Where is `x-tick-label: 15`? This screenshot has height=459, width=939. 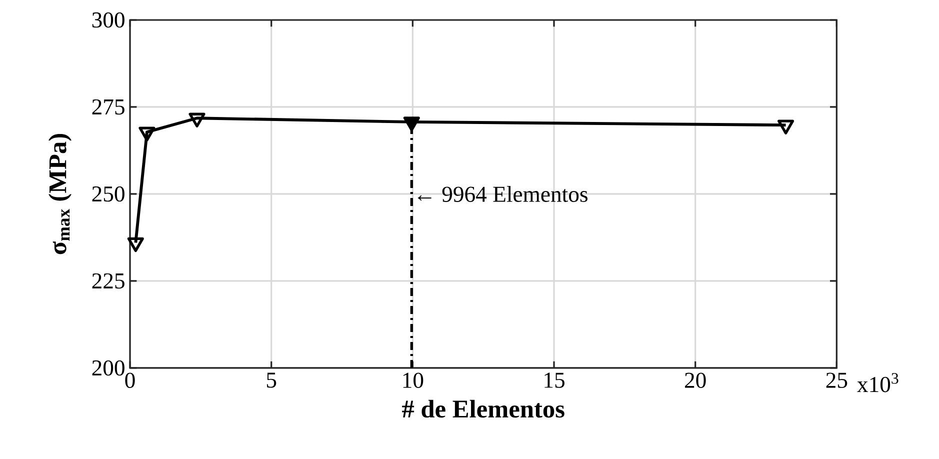
x-tick-label: 15 is located at coordinates (554, 380).